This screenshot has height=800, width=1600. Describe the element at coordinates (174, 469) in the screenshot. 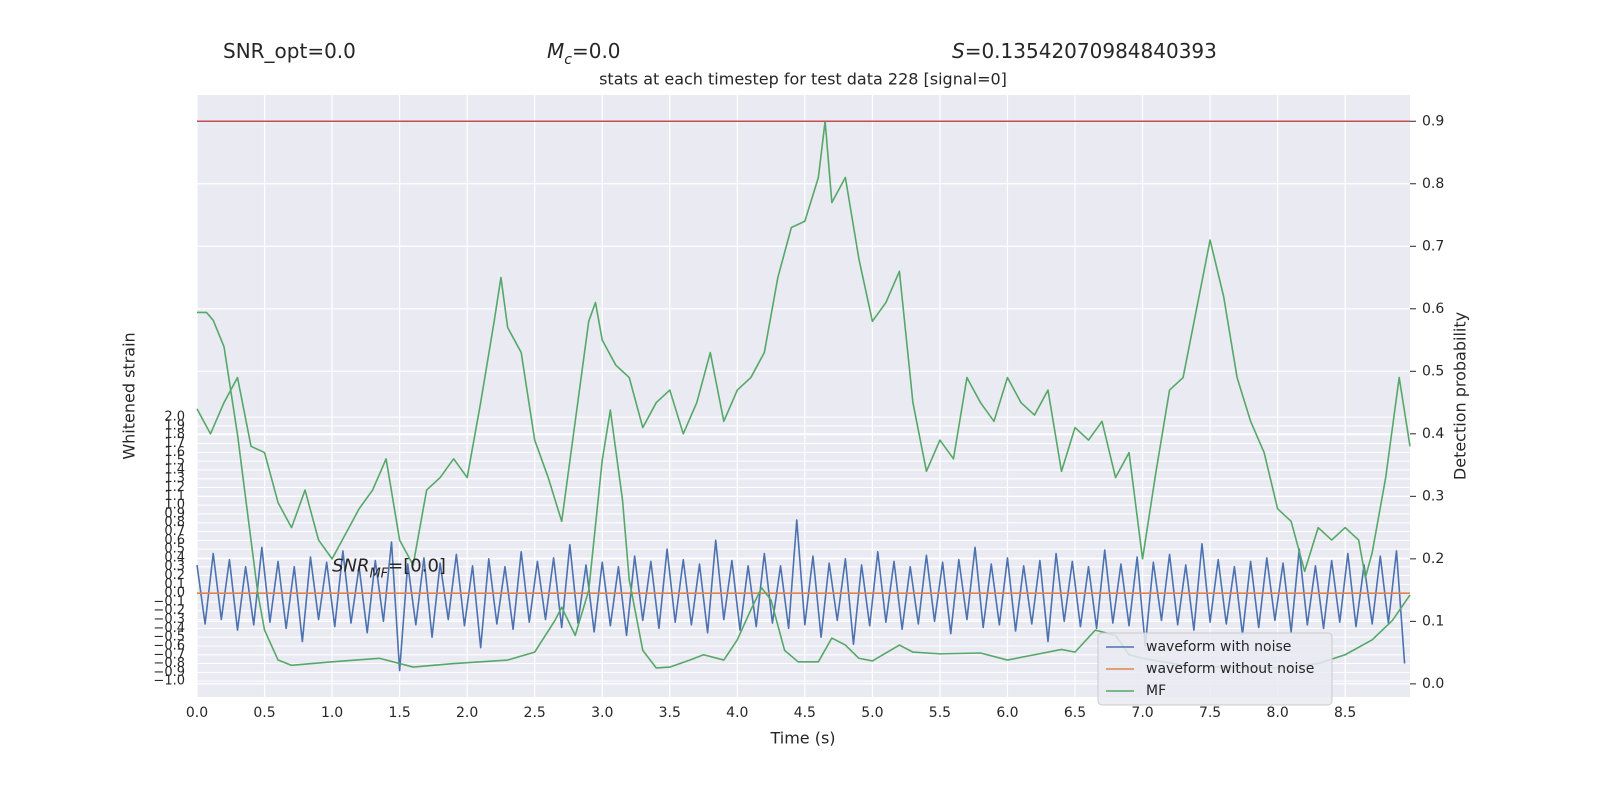

I see `y-tick-label: 1.4` at that location.